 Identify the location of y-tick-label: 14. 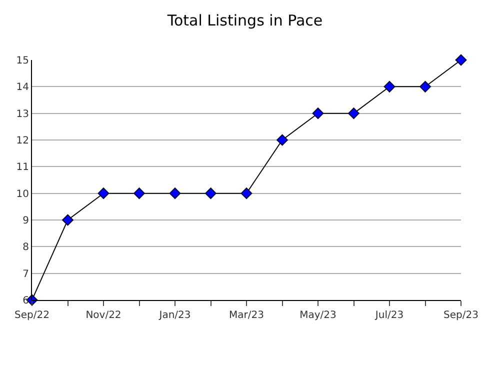
(22, 88).